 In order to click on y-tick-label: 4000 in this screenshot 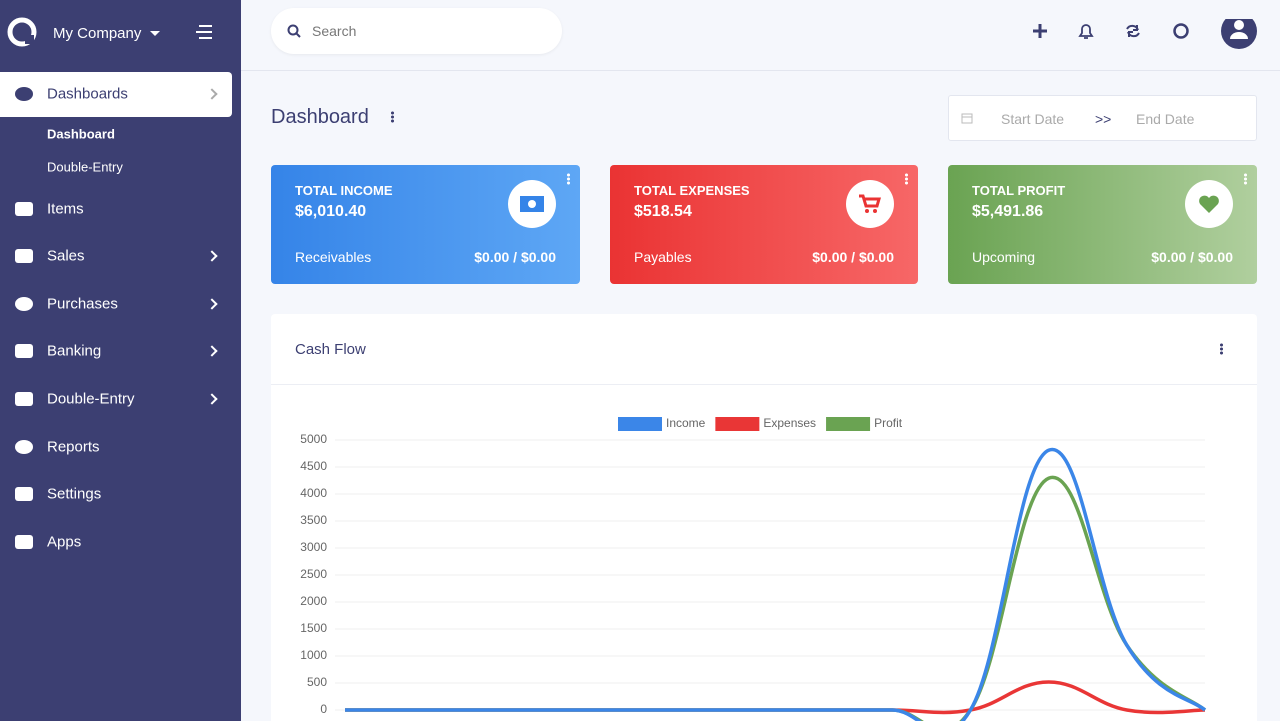, I will do `click(313, 493)`.